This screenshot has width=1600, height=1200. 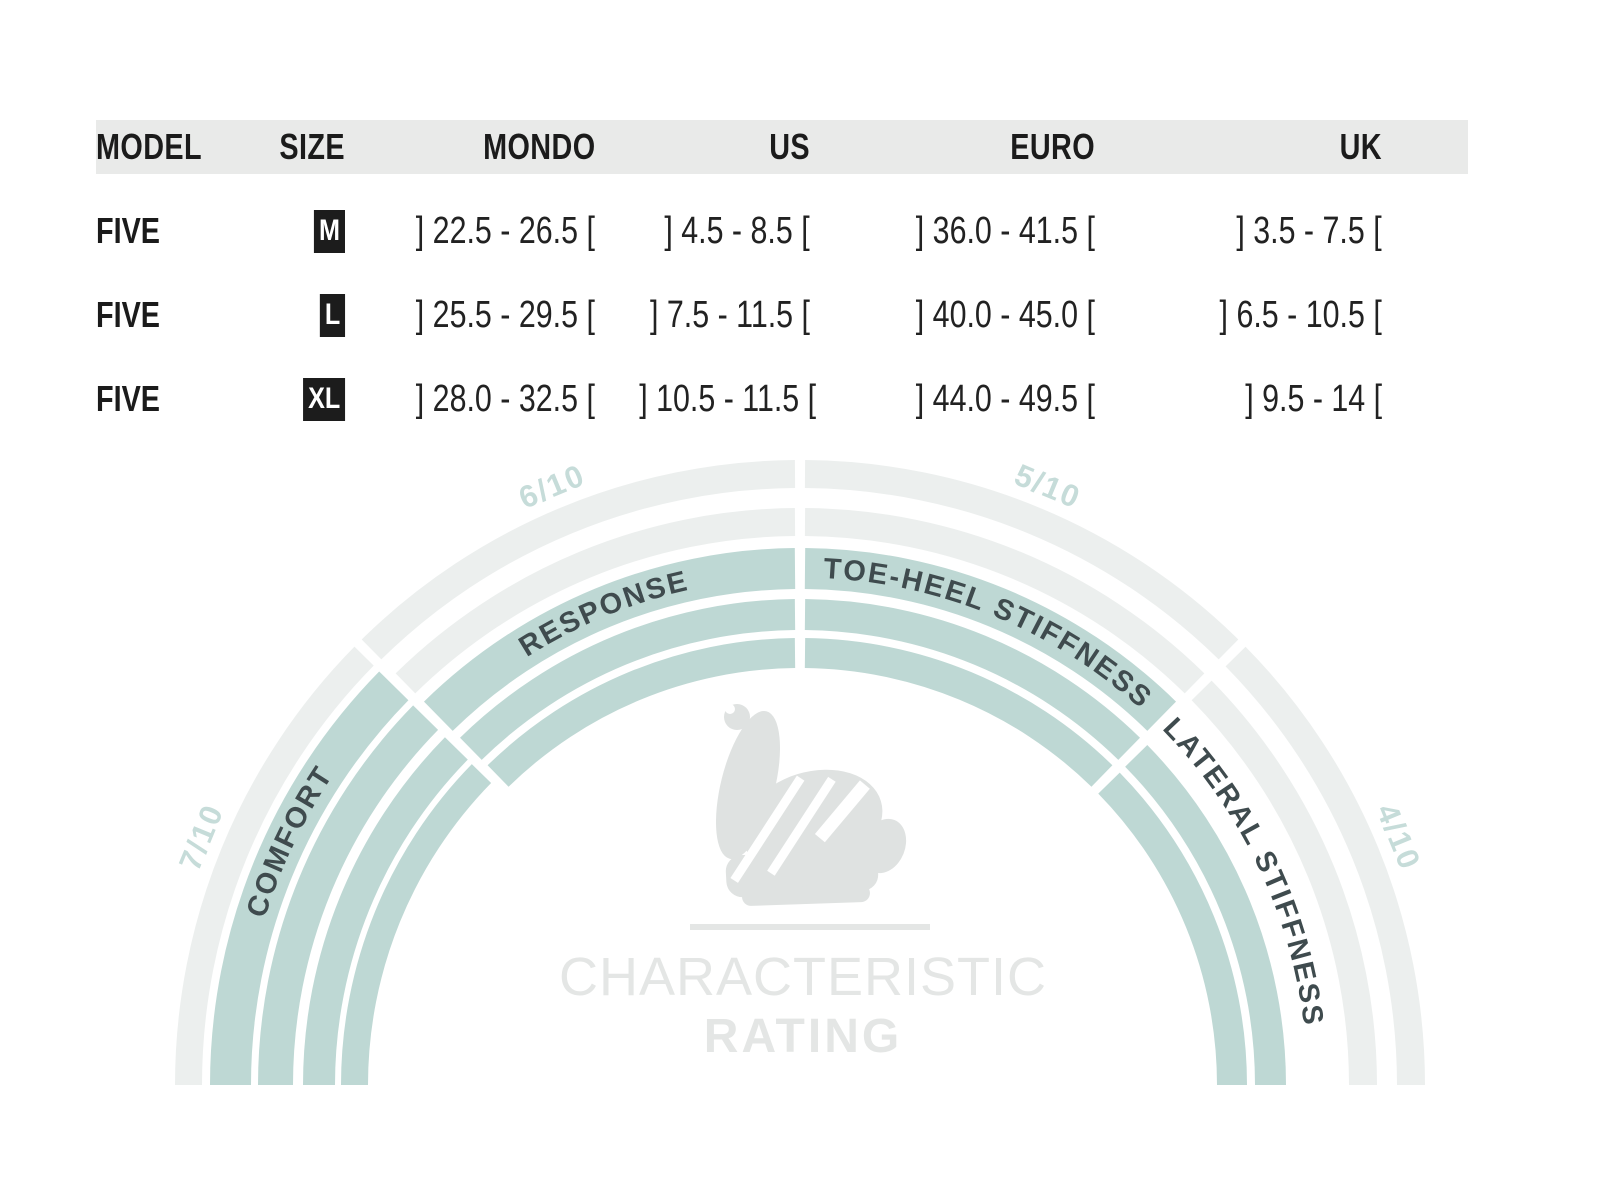 I want to click on euro-cell: ] 36.0 - 41.5 [, so click(x=952, y=231).